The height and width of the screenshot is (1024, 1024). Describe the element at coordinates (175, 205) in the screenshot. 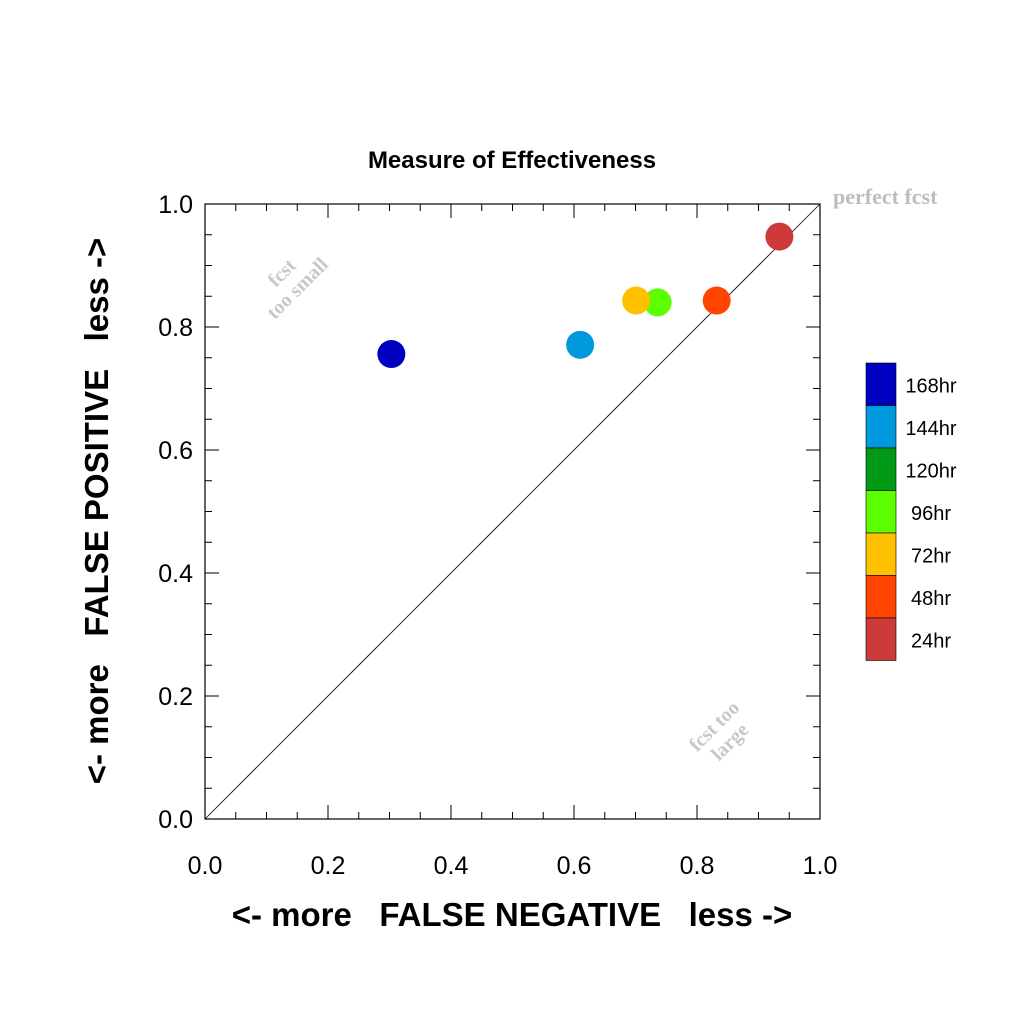

I see `y-tick-label: 1.0` at that location.